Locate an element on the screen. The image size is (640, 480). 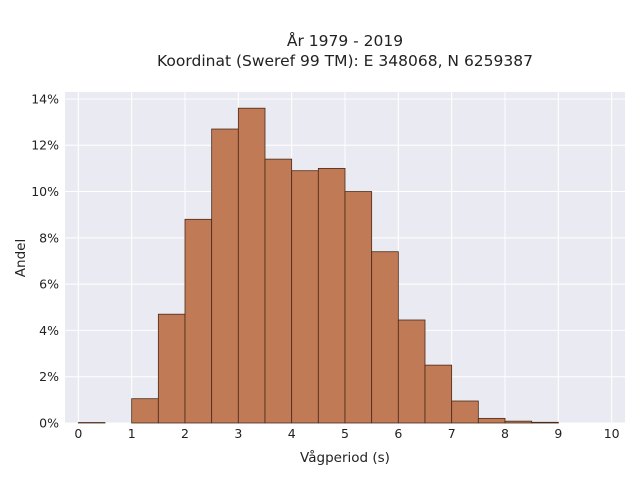
x-axis-label: Vågperiod (s) is located at coordinates (345, 457).